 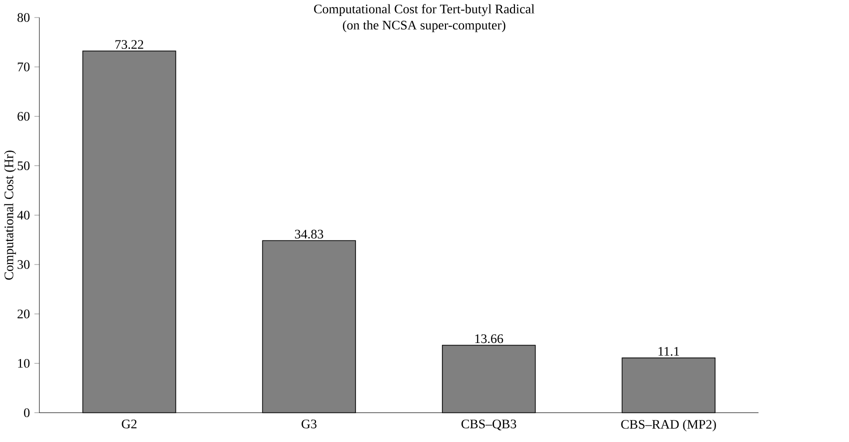 What do you see at coordinates (668, 426) in the screenshot?
I see `x-tick-label: CBS–RAD (MP2)` at bounding box center [668, 426].